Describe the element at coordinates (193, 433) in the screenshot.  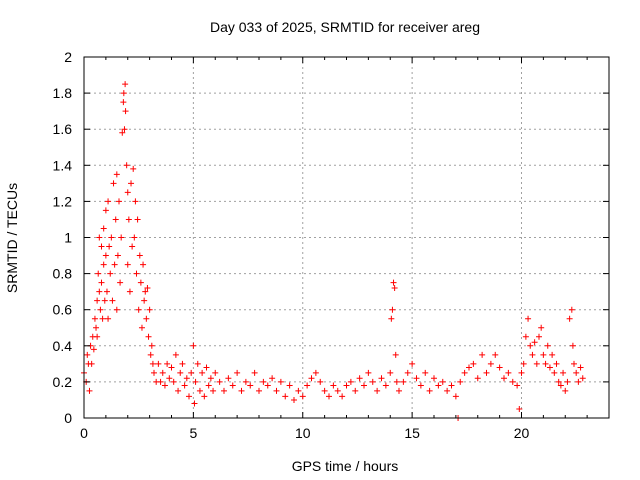
I see `x-tick-label: 5` at that location.